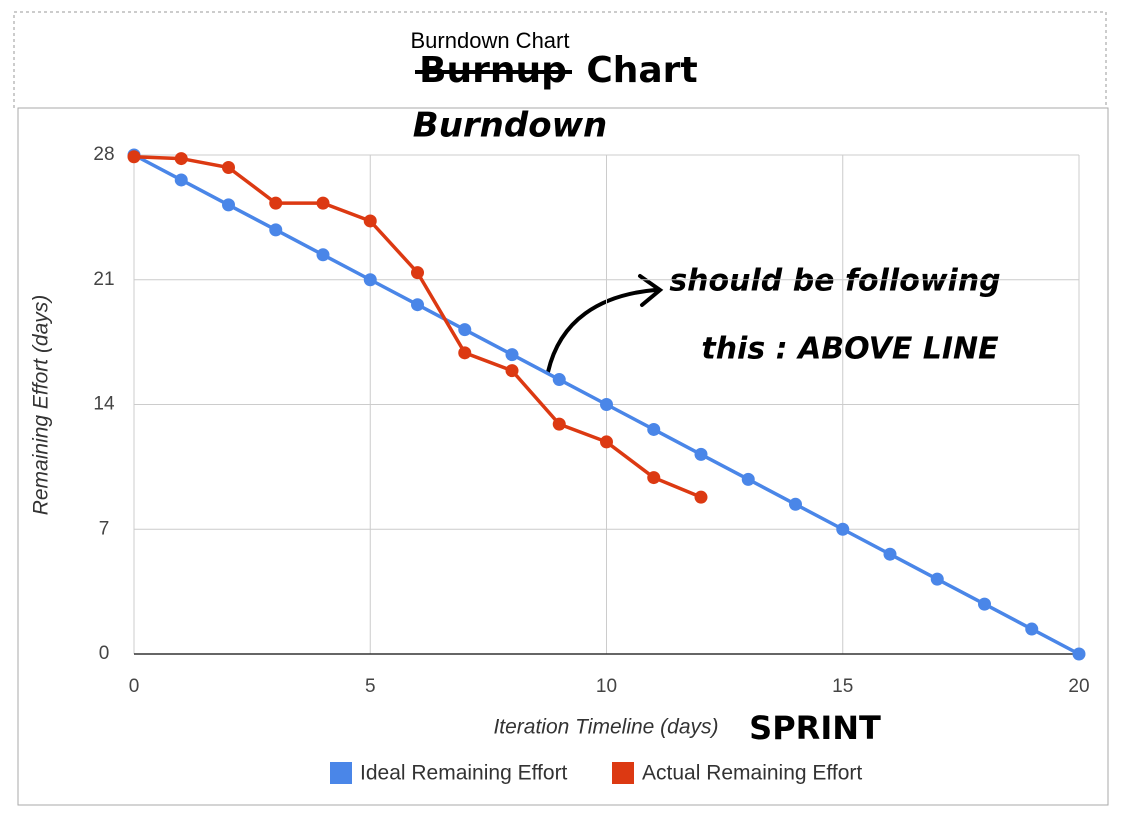  Describe the element at coordinates (752, 773) in the screenshot. I see `legend-label: Actual Remaining Effort` at that location.